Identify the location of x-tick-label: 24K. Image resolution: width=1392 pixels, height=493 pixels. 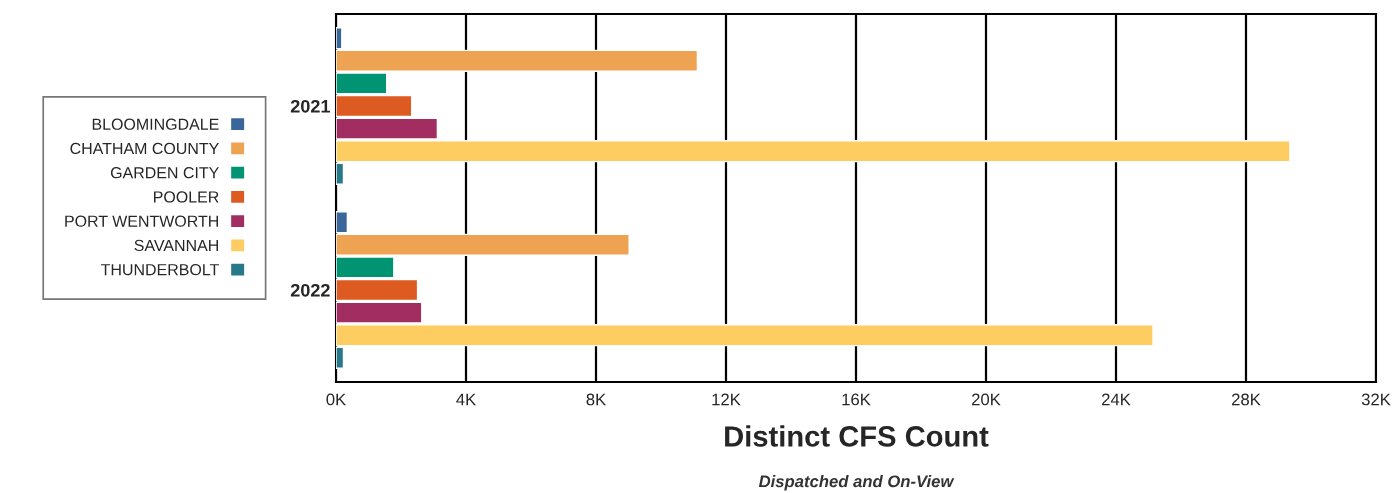
(1116, 399).